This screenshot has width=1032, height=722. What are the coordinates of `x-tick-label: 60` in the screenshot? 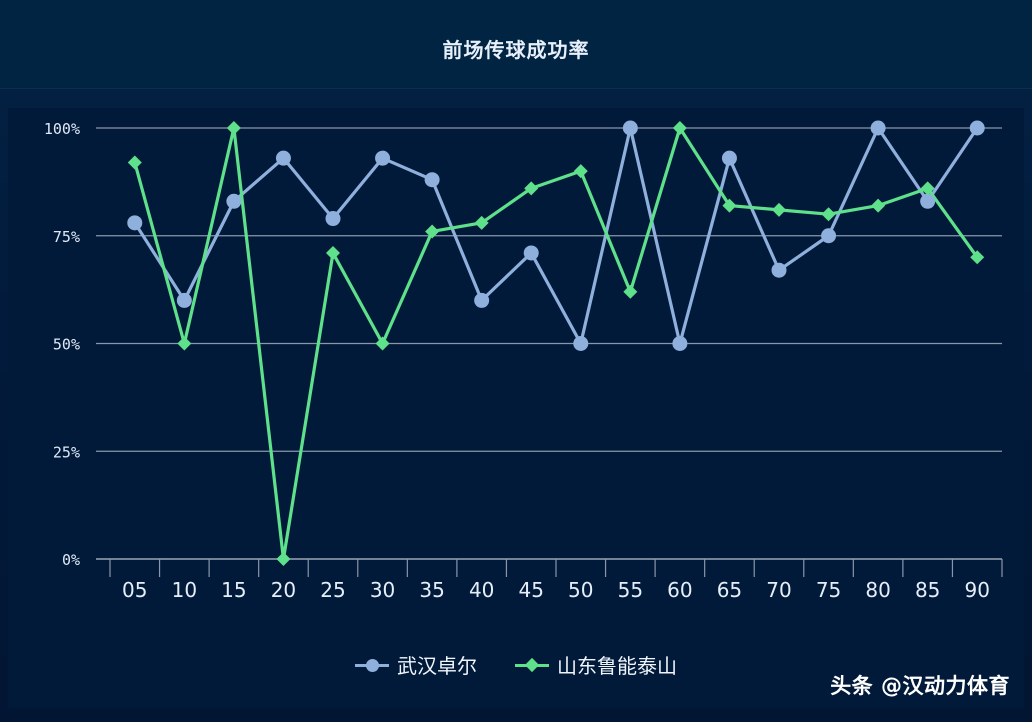 It's located at (679, 590).